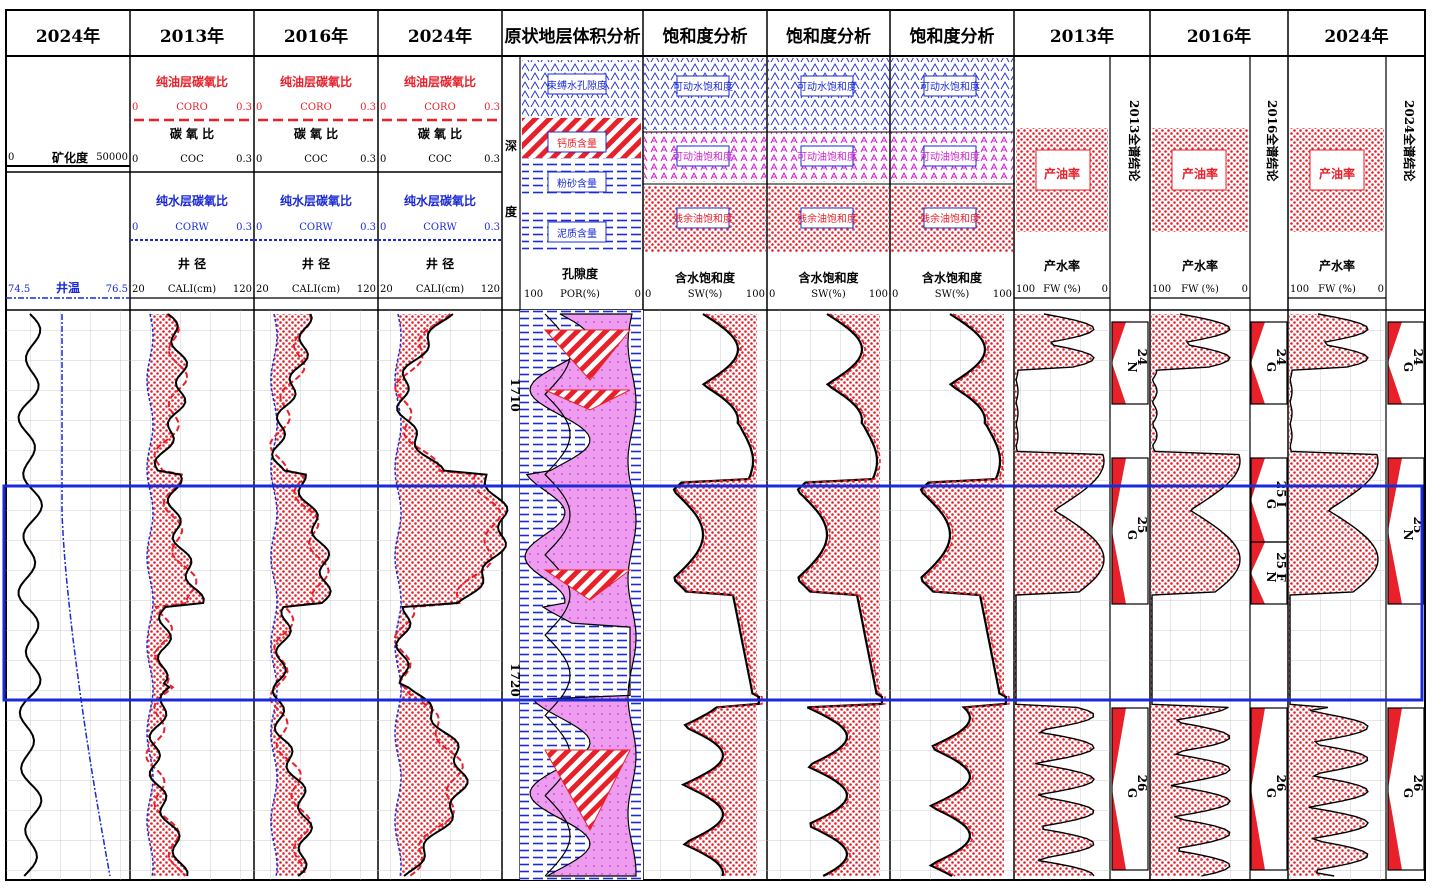 Image resolution: width=1441 pixels, height=892 pixels. I want to click on depth-mark-1710: 1710, so click(515, 394).